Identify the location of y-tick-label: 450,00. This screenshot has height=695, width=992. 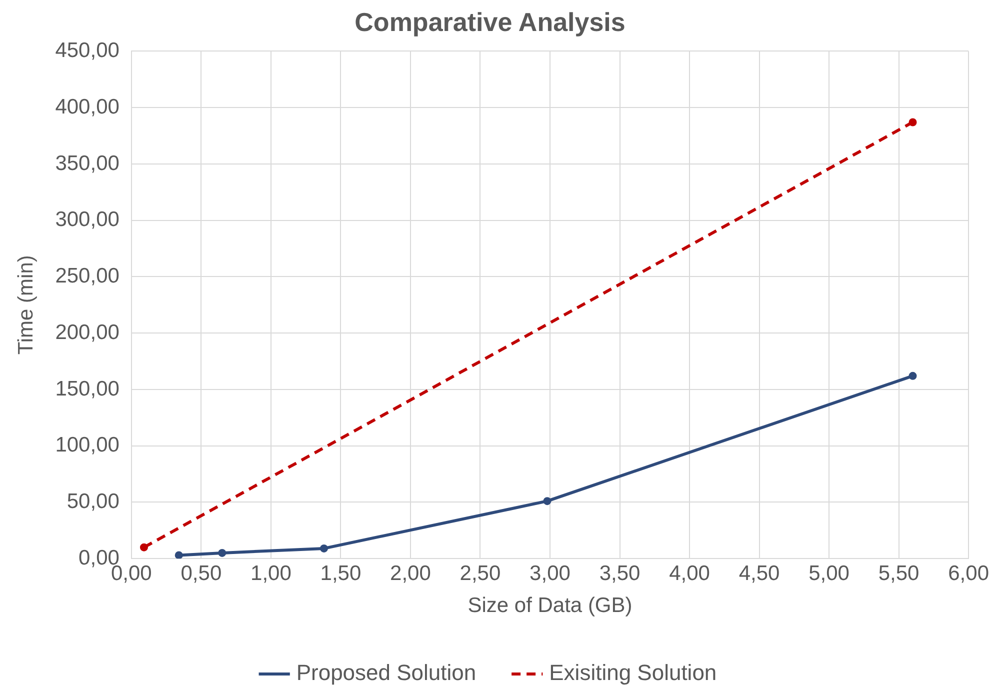
(87, 50).